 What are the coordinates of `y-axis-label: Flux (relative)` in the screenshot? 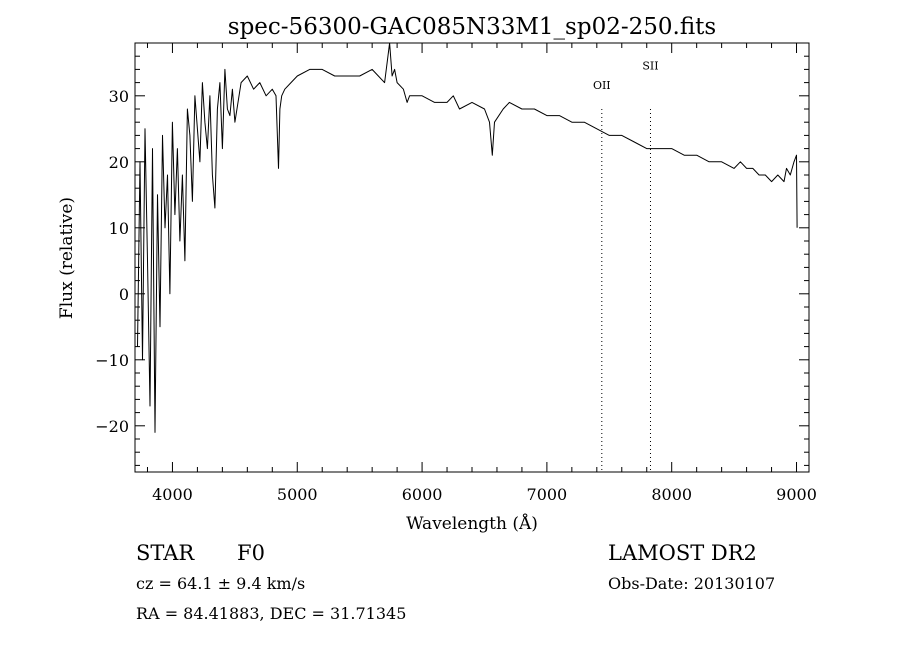 It's located at (67, 258).